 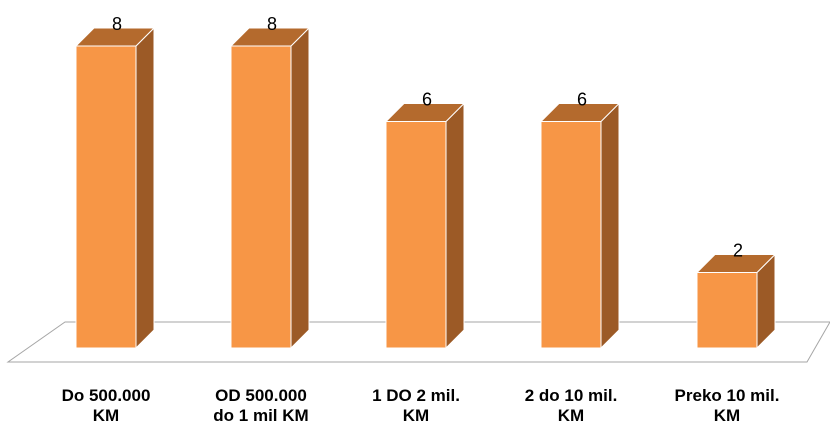 What do you see at coordinates (727, 405) in the screenshot?
I see `x-tick-label: Preko 10 mil. KM` at bounding box center [727, 405].